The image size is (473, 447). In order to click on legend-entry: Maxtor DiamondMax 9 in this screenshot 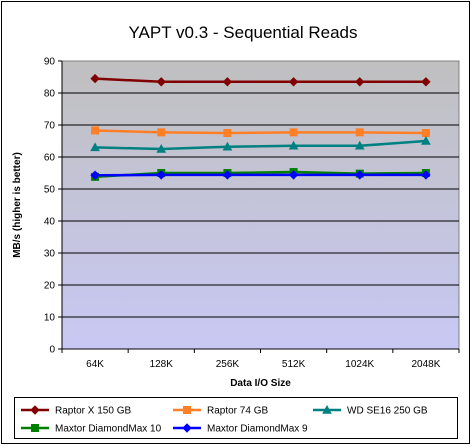, I will do `click(240, 429)`.